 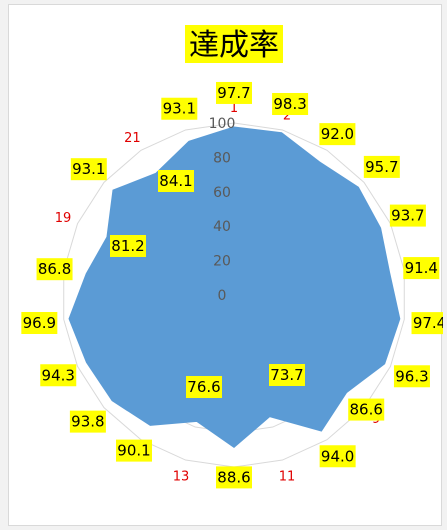 I want to click on data-label-text: 84.1, so click(x=175, y=181).